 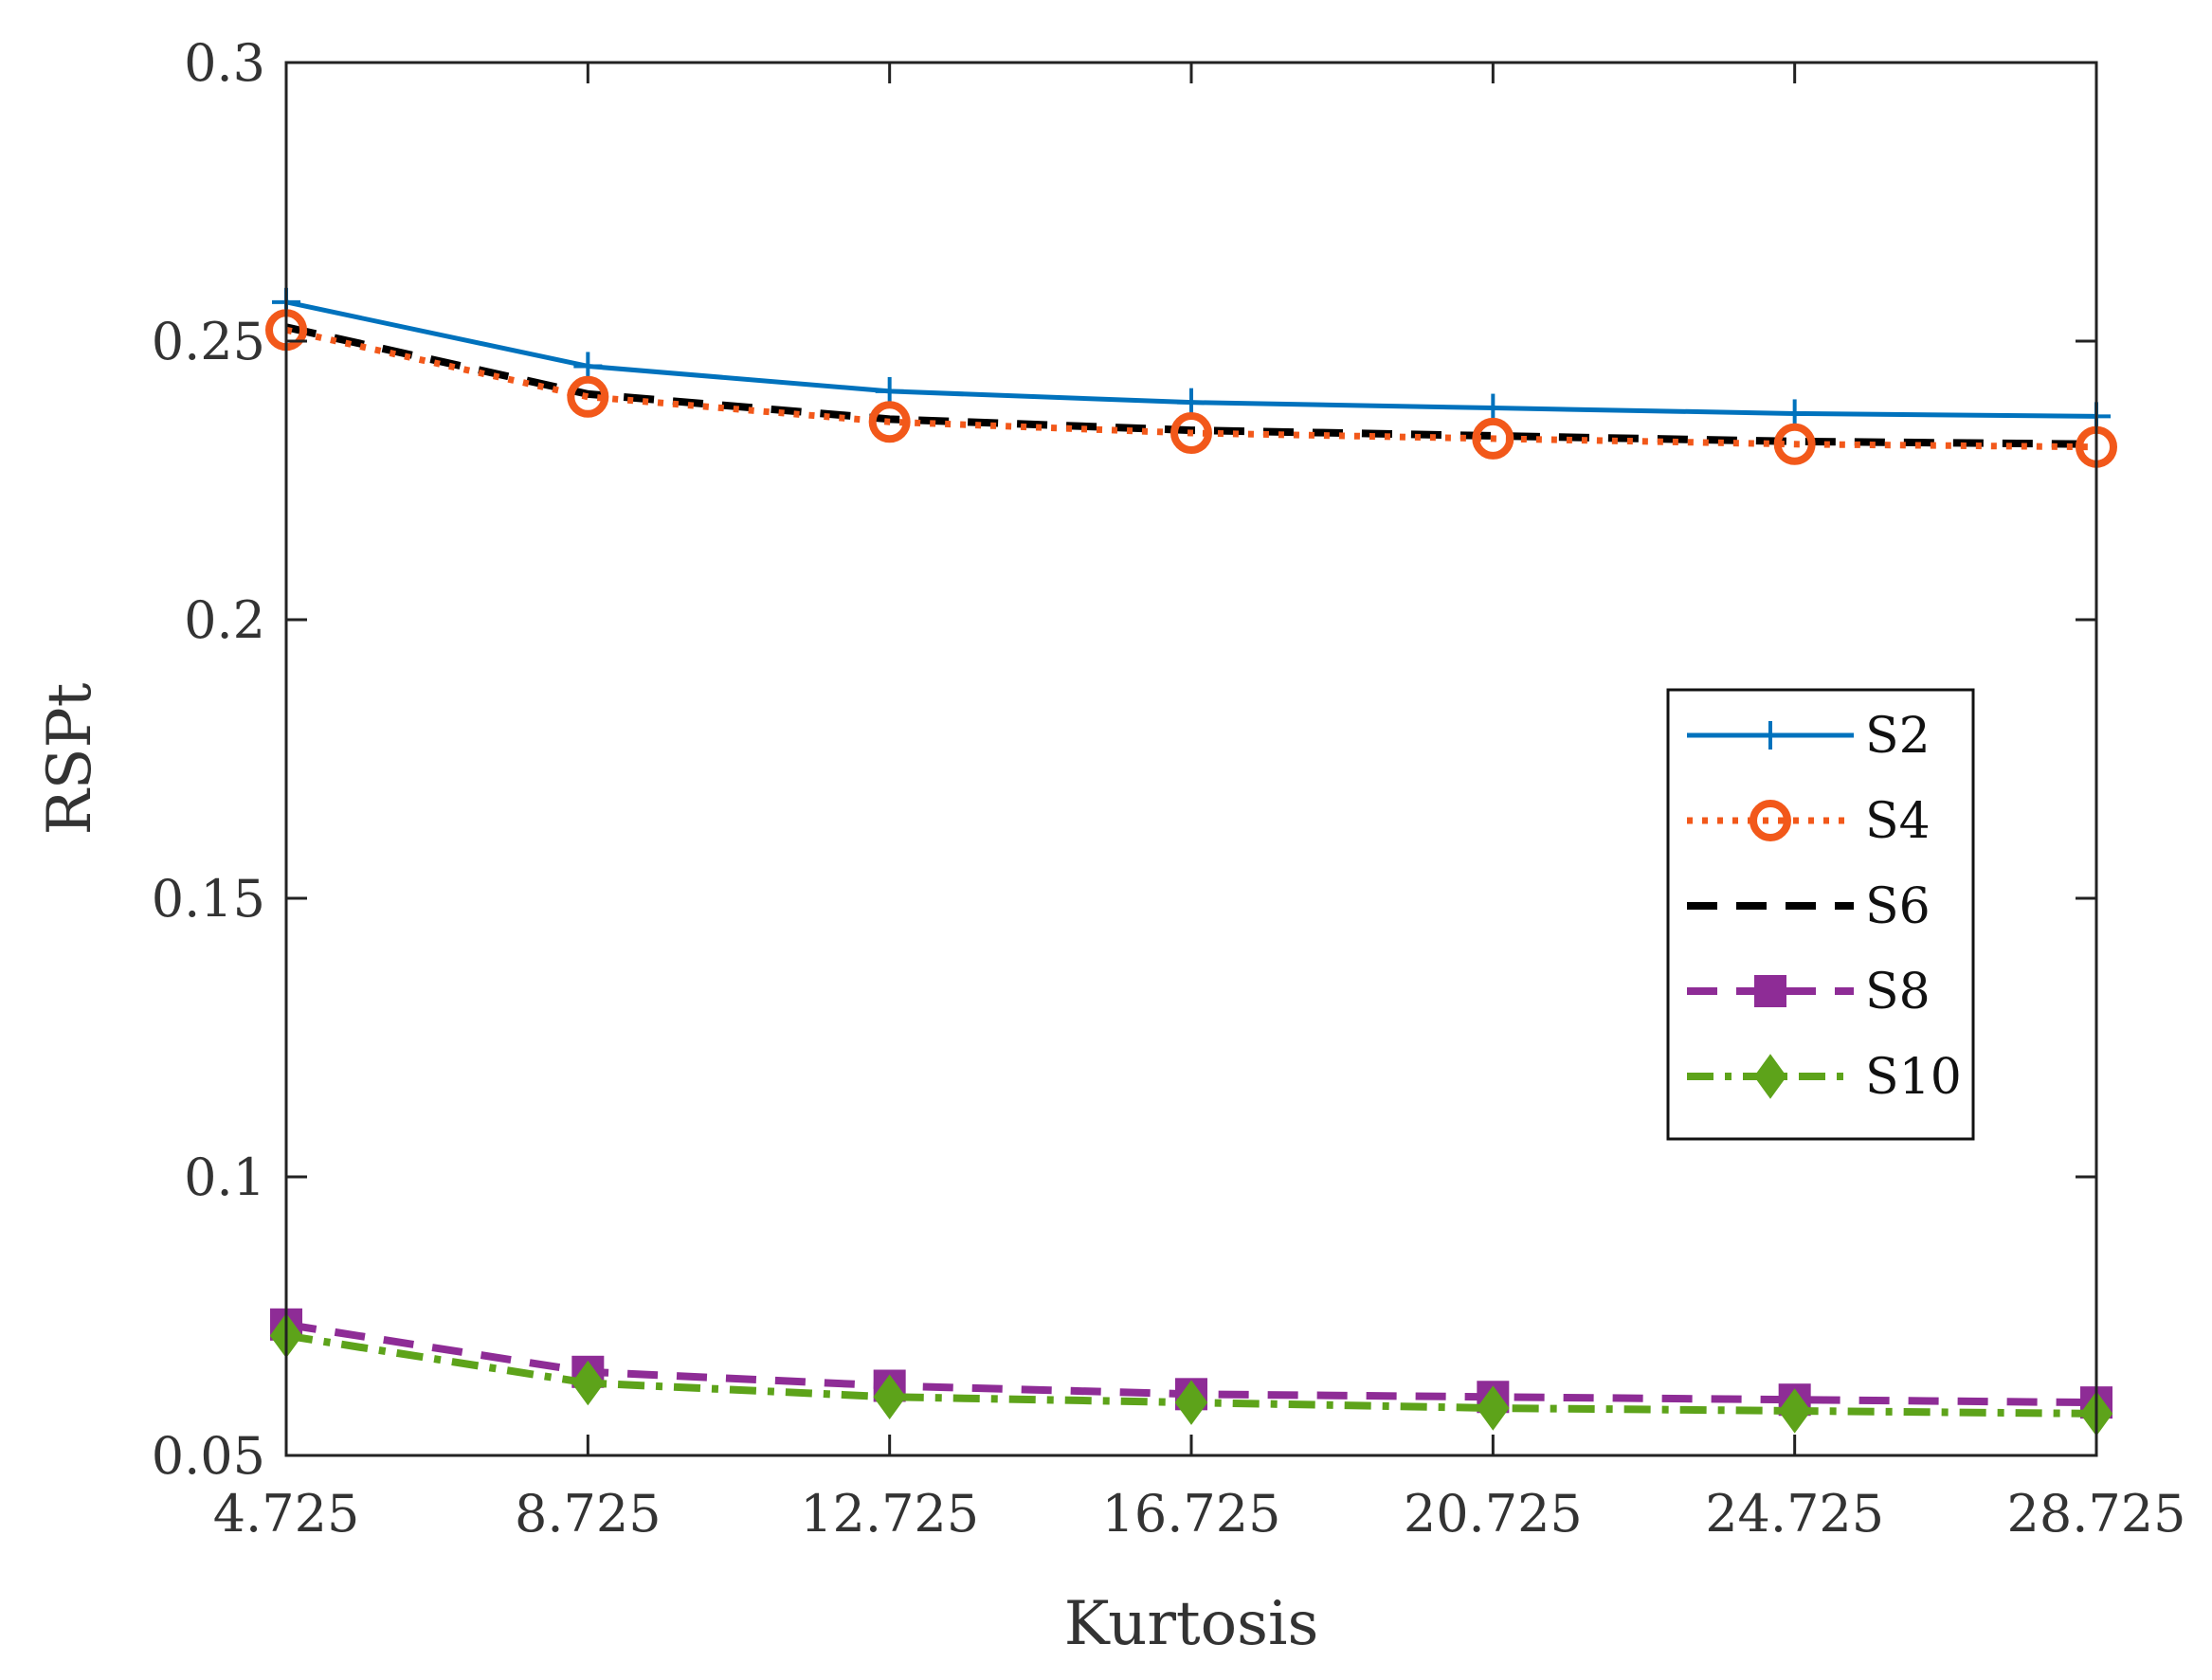 I want to click on y-tick-label: 0.05, so click(x=208, y=1456).